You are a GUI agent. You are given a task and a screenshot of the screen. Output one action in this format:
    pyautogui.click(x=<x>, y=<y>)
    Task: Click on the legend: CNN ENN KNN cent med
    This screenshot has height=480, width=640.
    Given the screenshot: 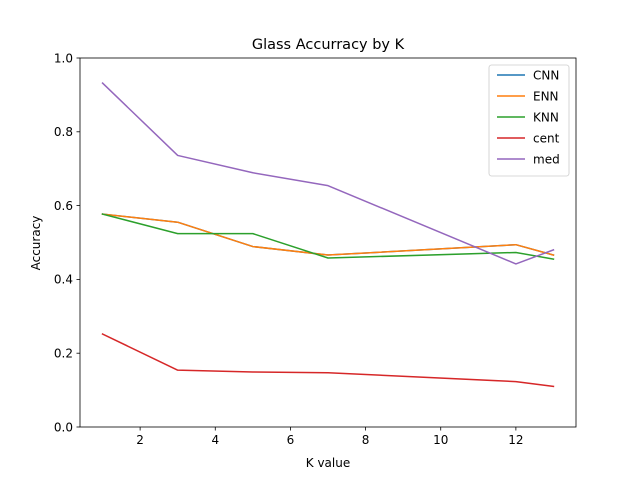 What is the action you would take?
    pyautogui.click(x=529, y=120)
    